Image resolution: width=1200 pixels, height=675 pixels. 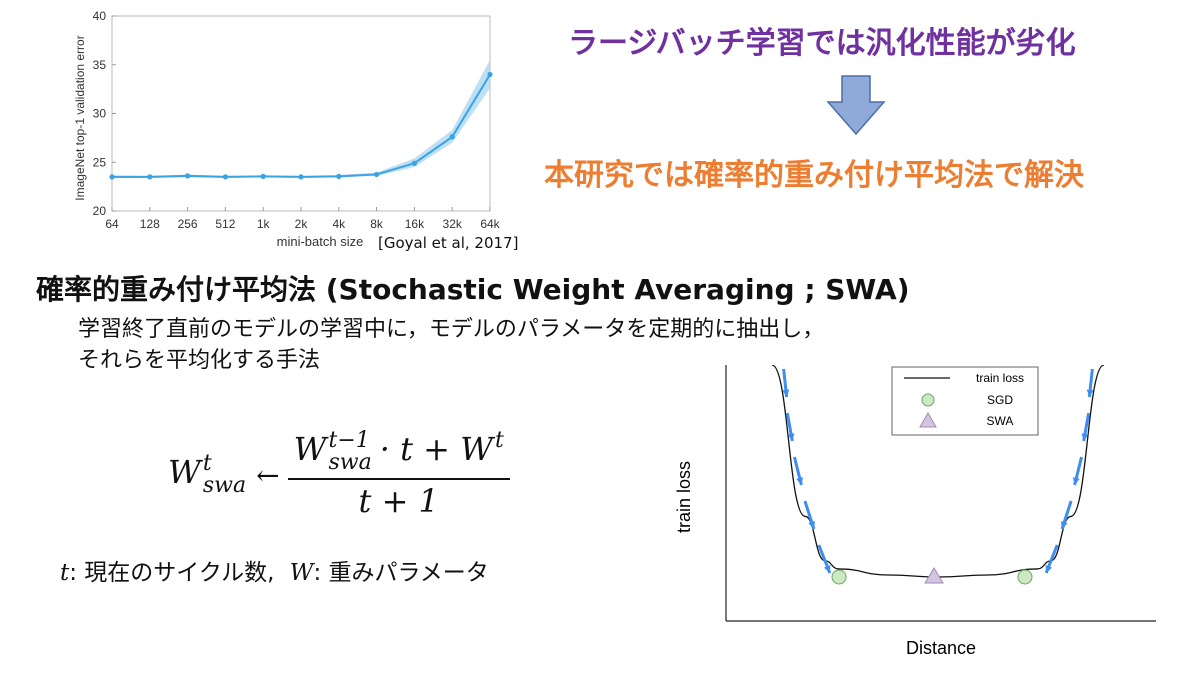 What do you see at coordinates (150, 224) in the screenshot?
I see `x-tick-label: 128` at bounding box center [150, 224].